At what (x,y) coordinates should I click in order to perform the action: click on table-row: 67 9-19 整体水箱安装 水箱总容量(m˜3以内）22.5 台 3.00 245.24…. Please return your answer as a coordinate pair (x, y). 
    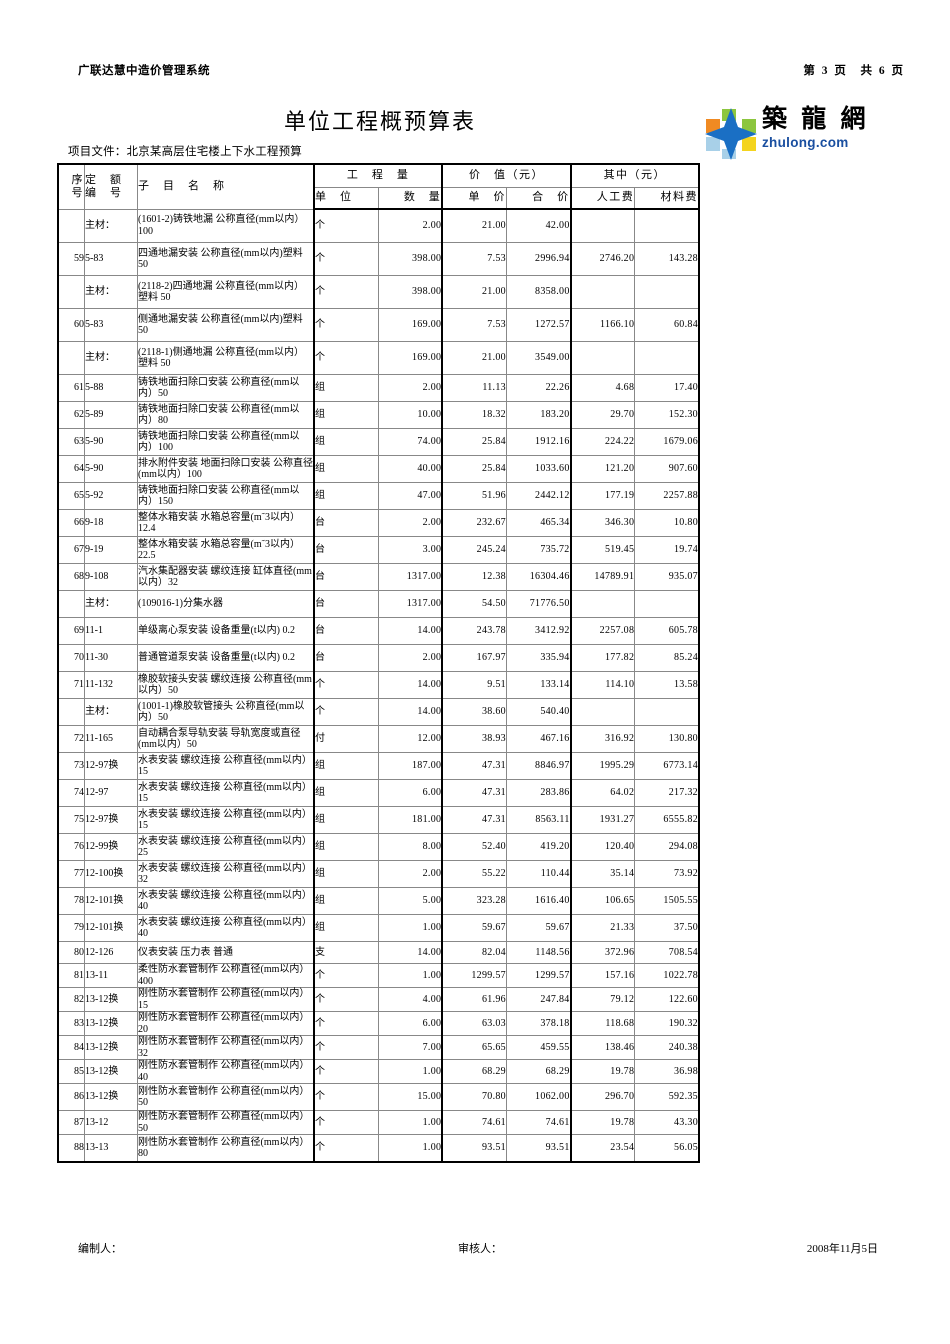
    Looking at the image, I should click on (378, 550).